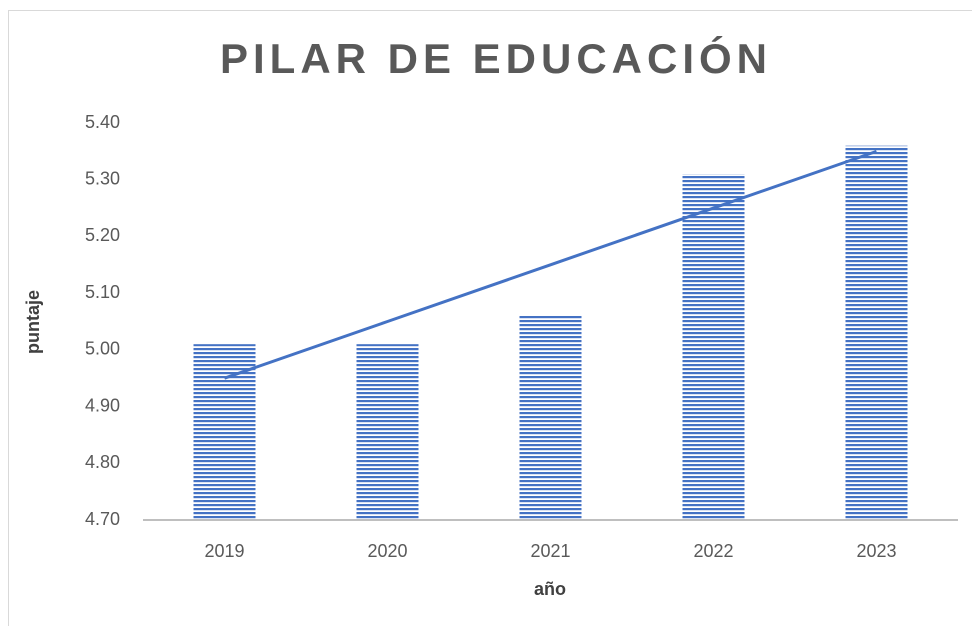 The height and width of the screenshot is (626, 972). I want to click on y-tick-label: 4.70, so click(102, 519).